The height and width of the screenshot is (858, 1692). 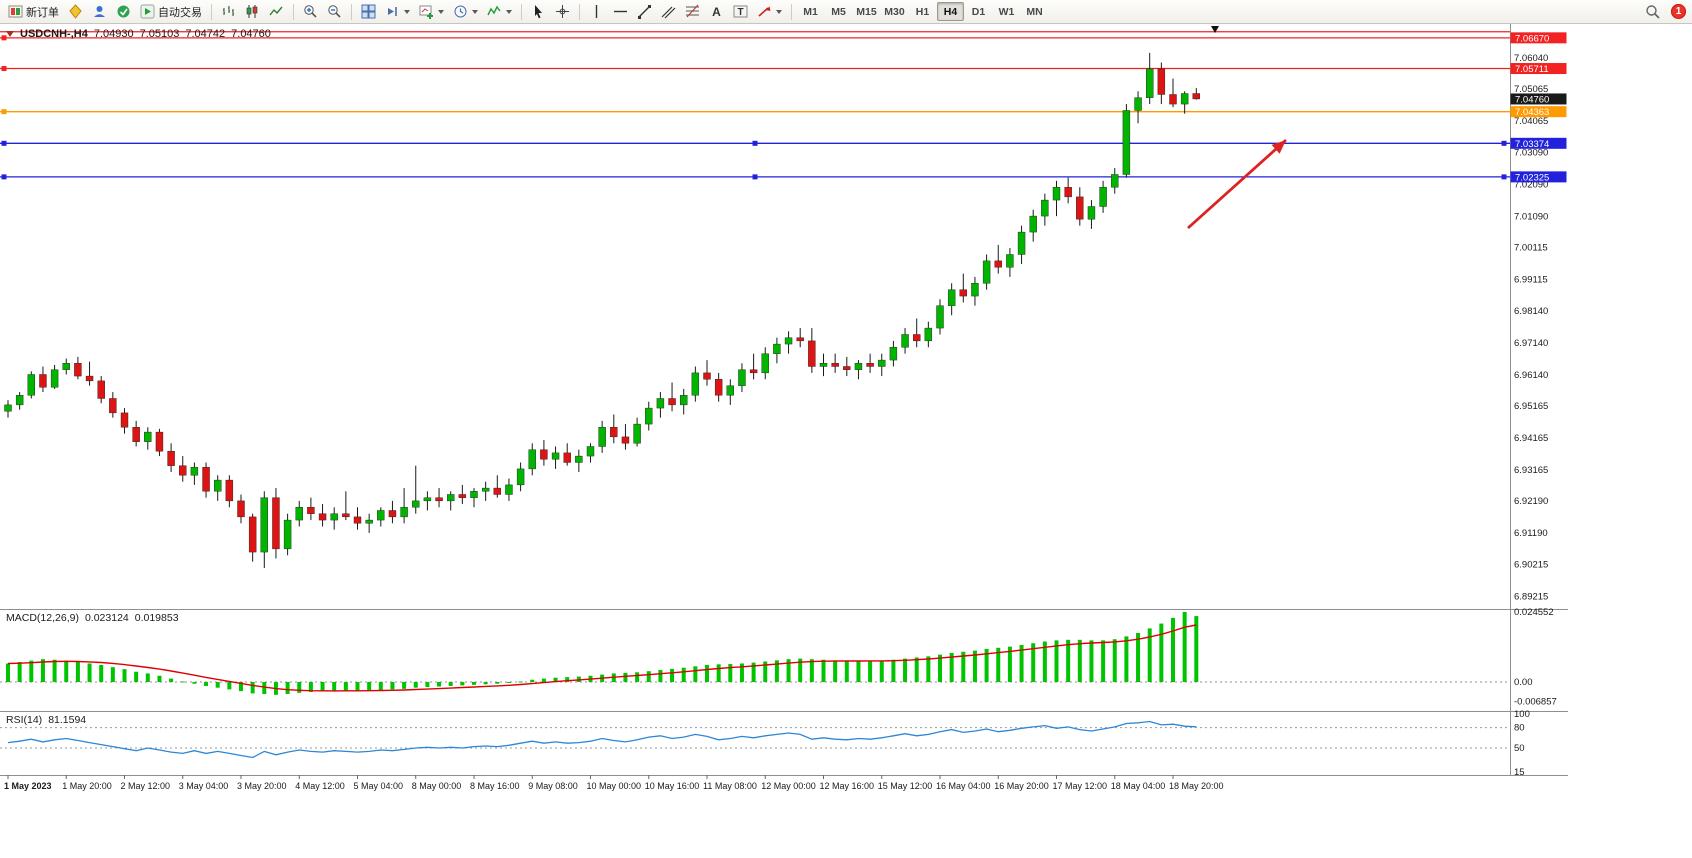 I want to click on search-icon, so click(x=1653, y=11).